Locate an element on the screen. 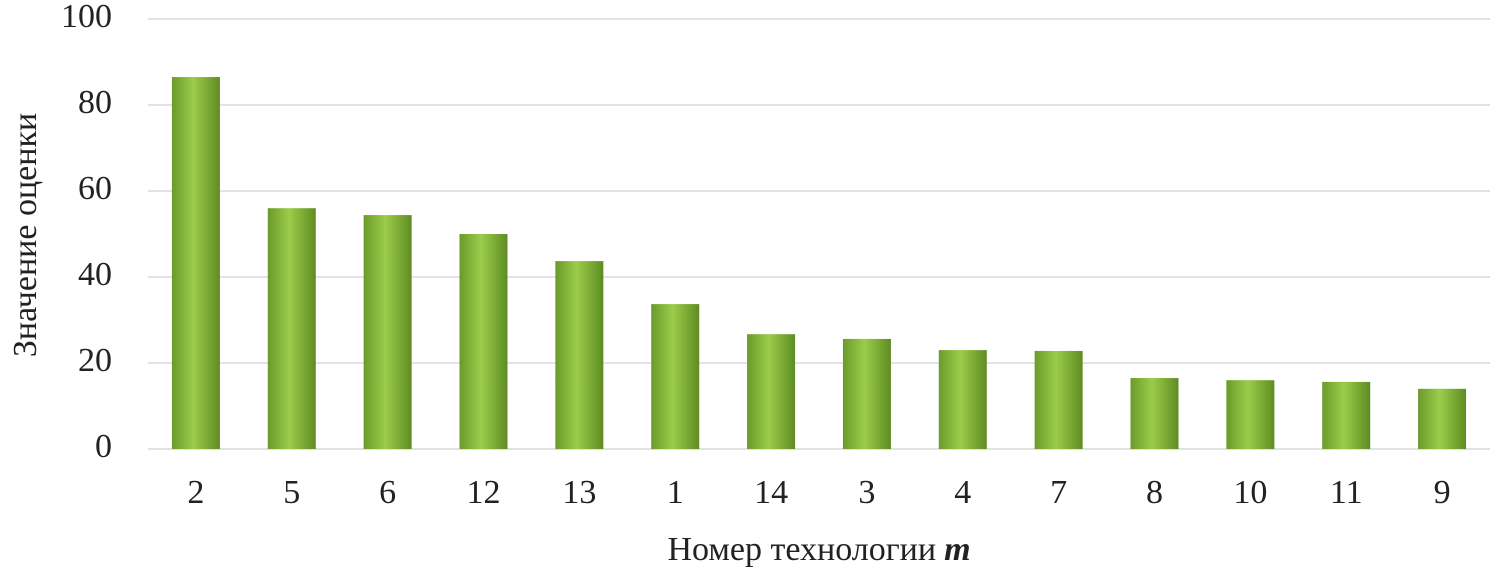 Image resolution: width=1506 pixels, height=579 pixels. x-tick-label: 7 is located at coordinates (1058, 492).